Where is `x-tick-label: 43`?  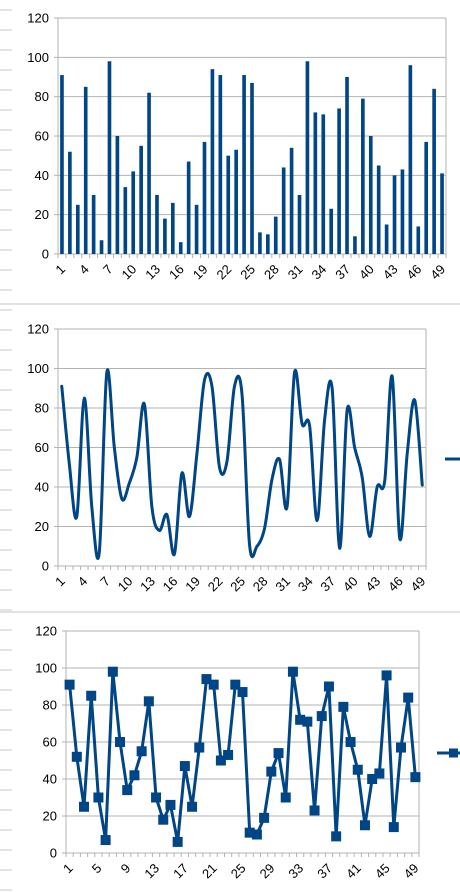 x-tick-label: 43 is located at coordinates (372, 584).